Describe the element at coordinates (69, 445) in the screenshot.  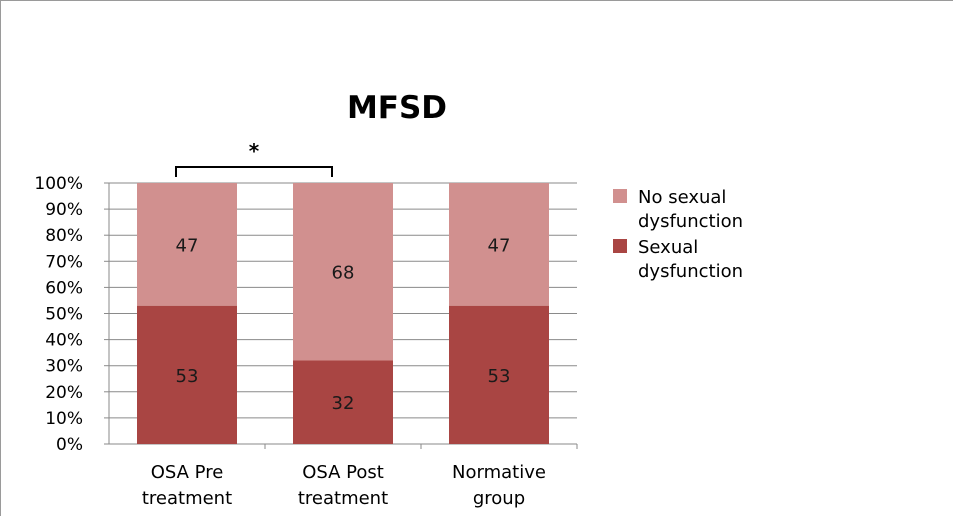
I see `y-tick-label: 0%` at that location.